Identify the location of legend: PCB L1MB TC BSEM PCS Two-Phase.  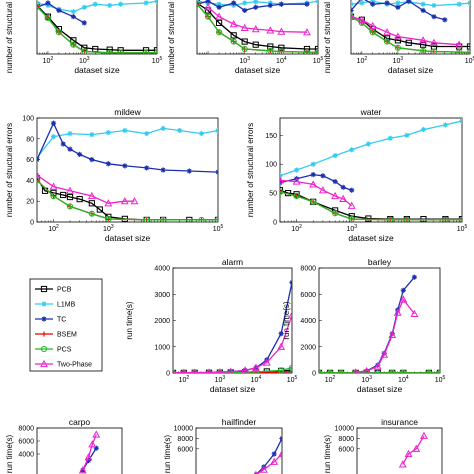
(66, 325).